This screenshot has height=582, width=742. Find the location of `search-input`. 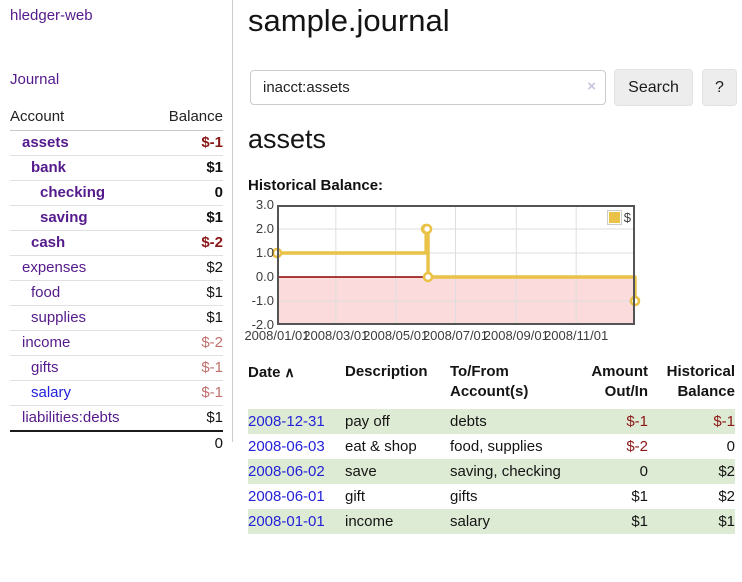

search-input is located at coordinates (428, 87).